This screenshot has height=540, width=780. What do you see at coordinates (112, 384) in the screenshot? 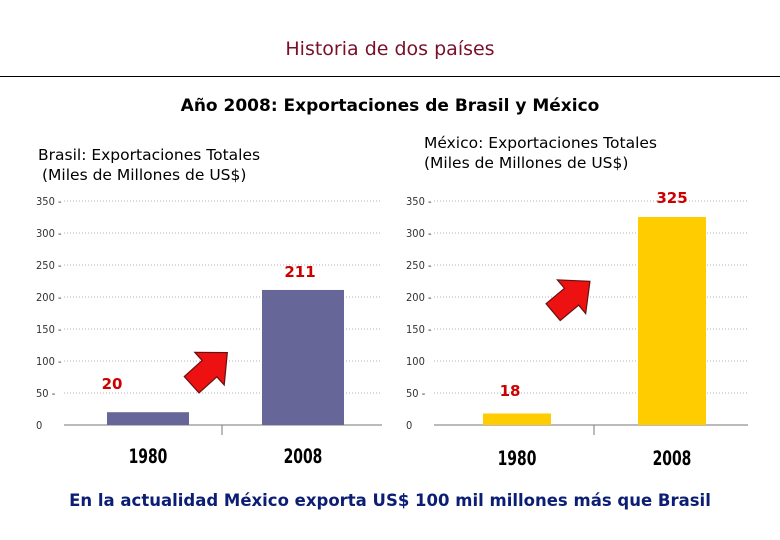
I see `brasil-data-label-1980: 20` at bounding box center [112, 384].